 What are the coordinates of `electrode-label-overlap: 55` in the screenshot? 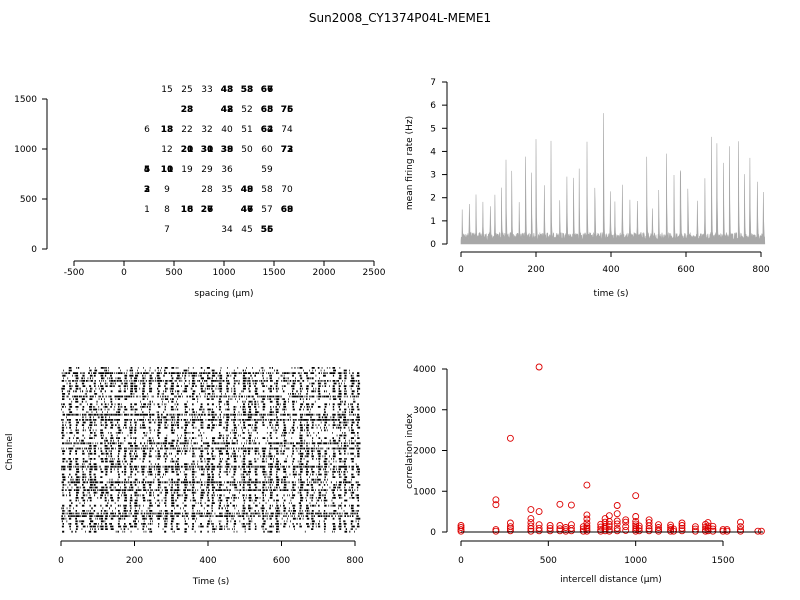 It's located at (267, 230).